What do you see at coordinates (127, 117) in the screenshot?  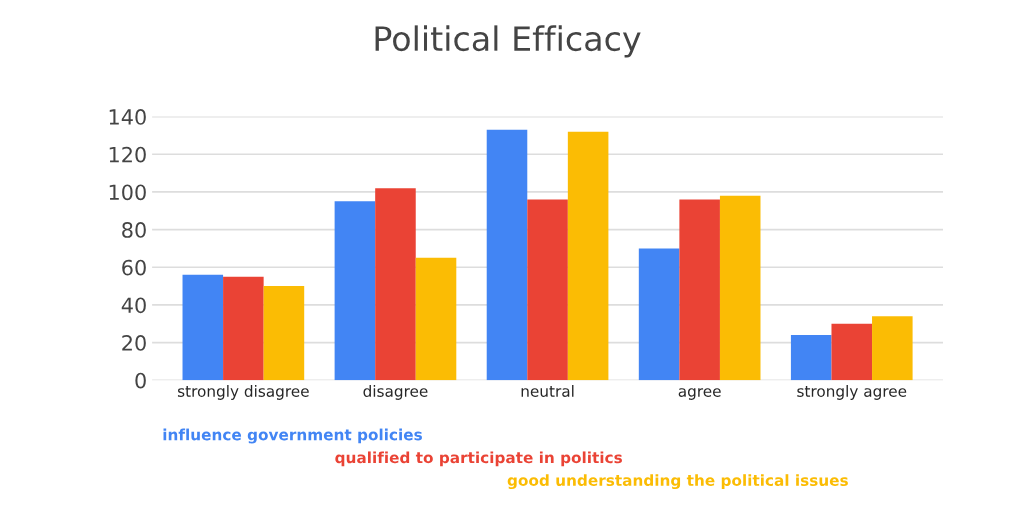 I see `y-tick-label: 140` at bounding box center [127, 117].